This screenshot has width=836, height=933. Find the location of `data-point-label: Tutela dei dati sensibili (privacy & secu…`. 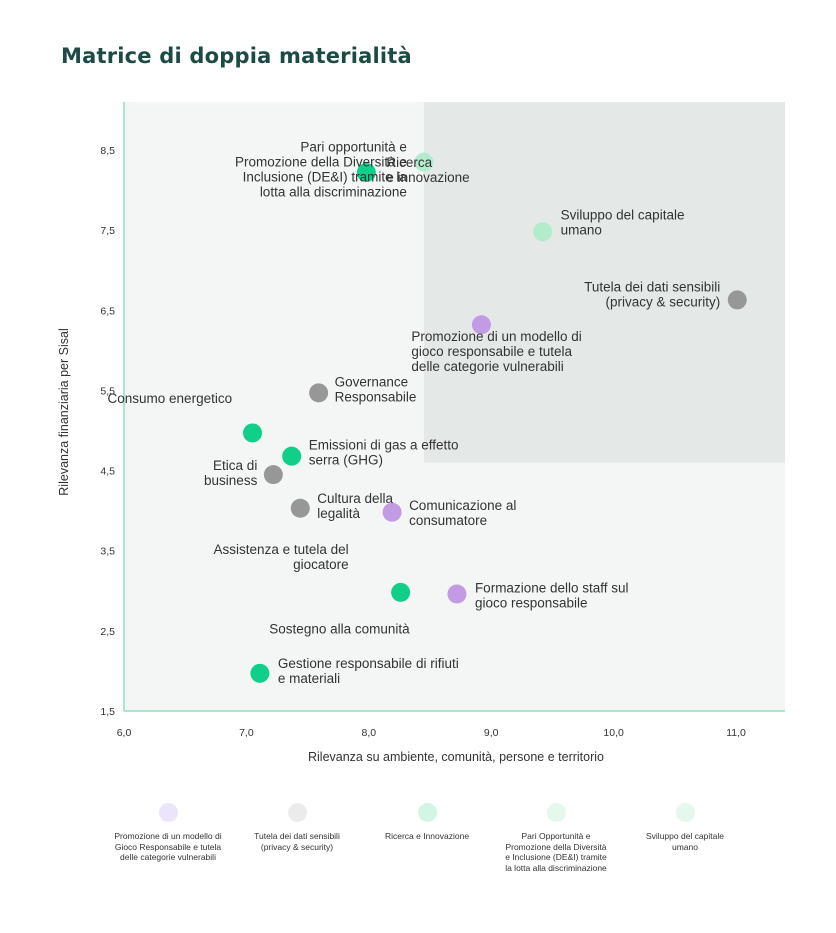

data-point-label: Tutela dei dati sensibili (privacy & secu… is located at coordinates (652, 294).